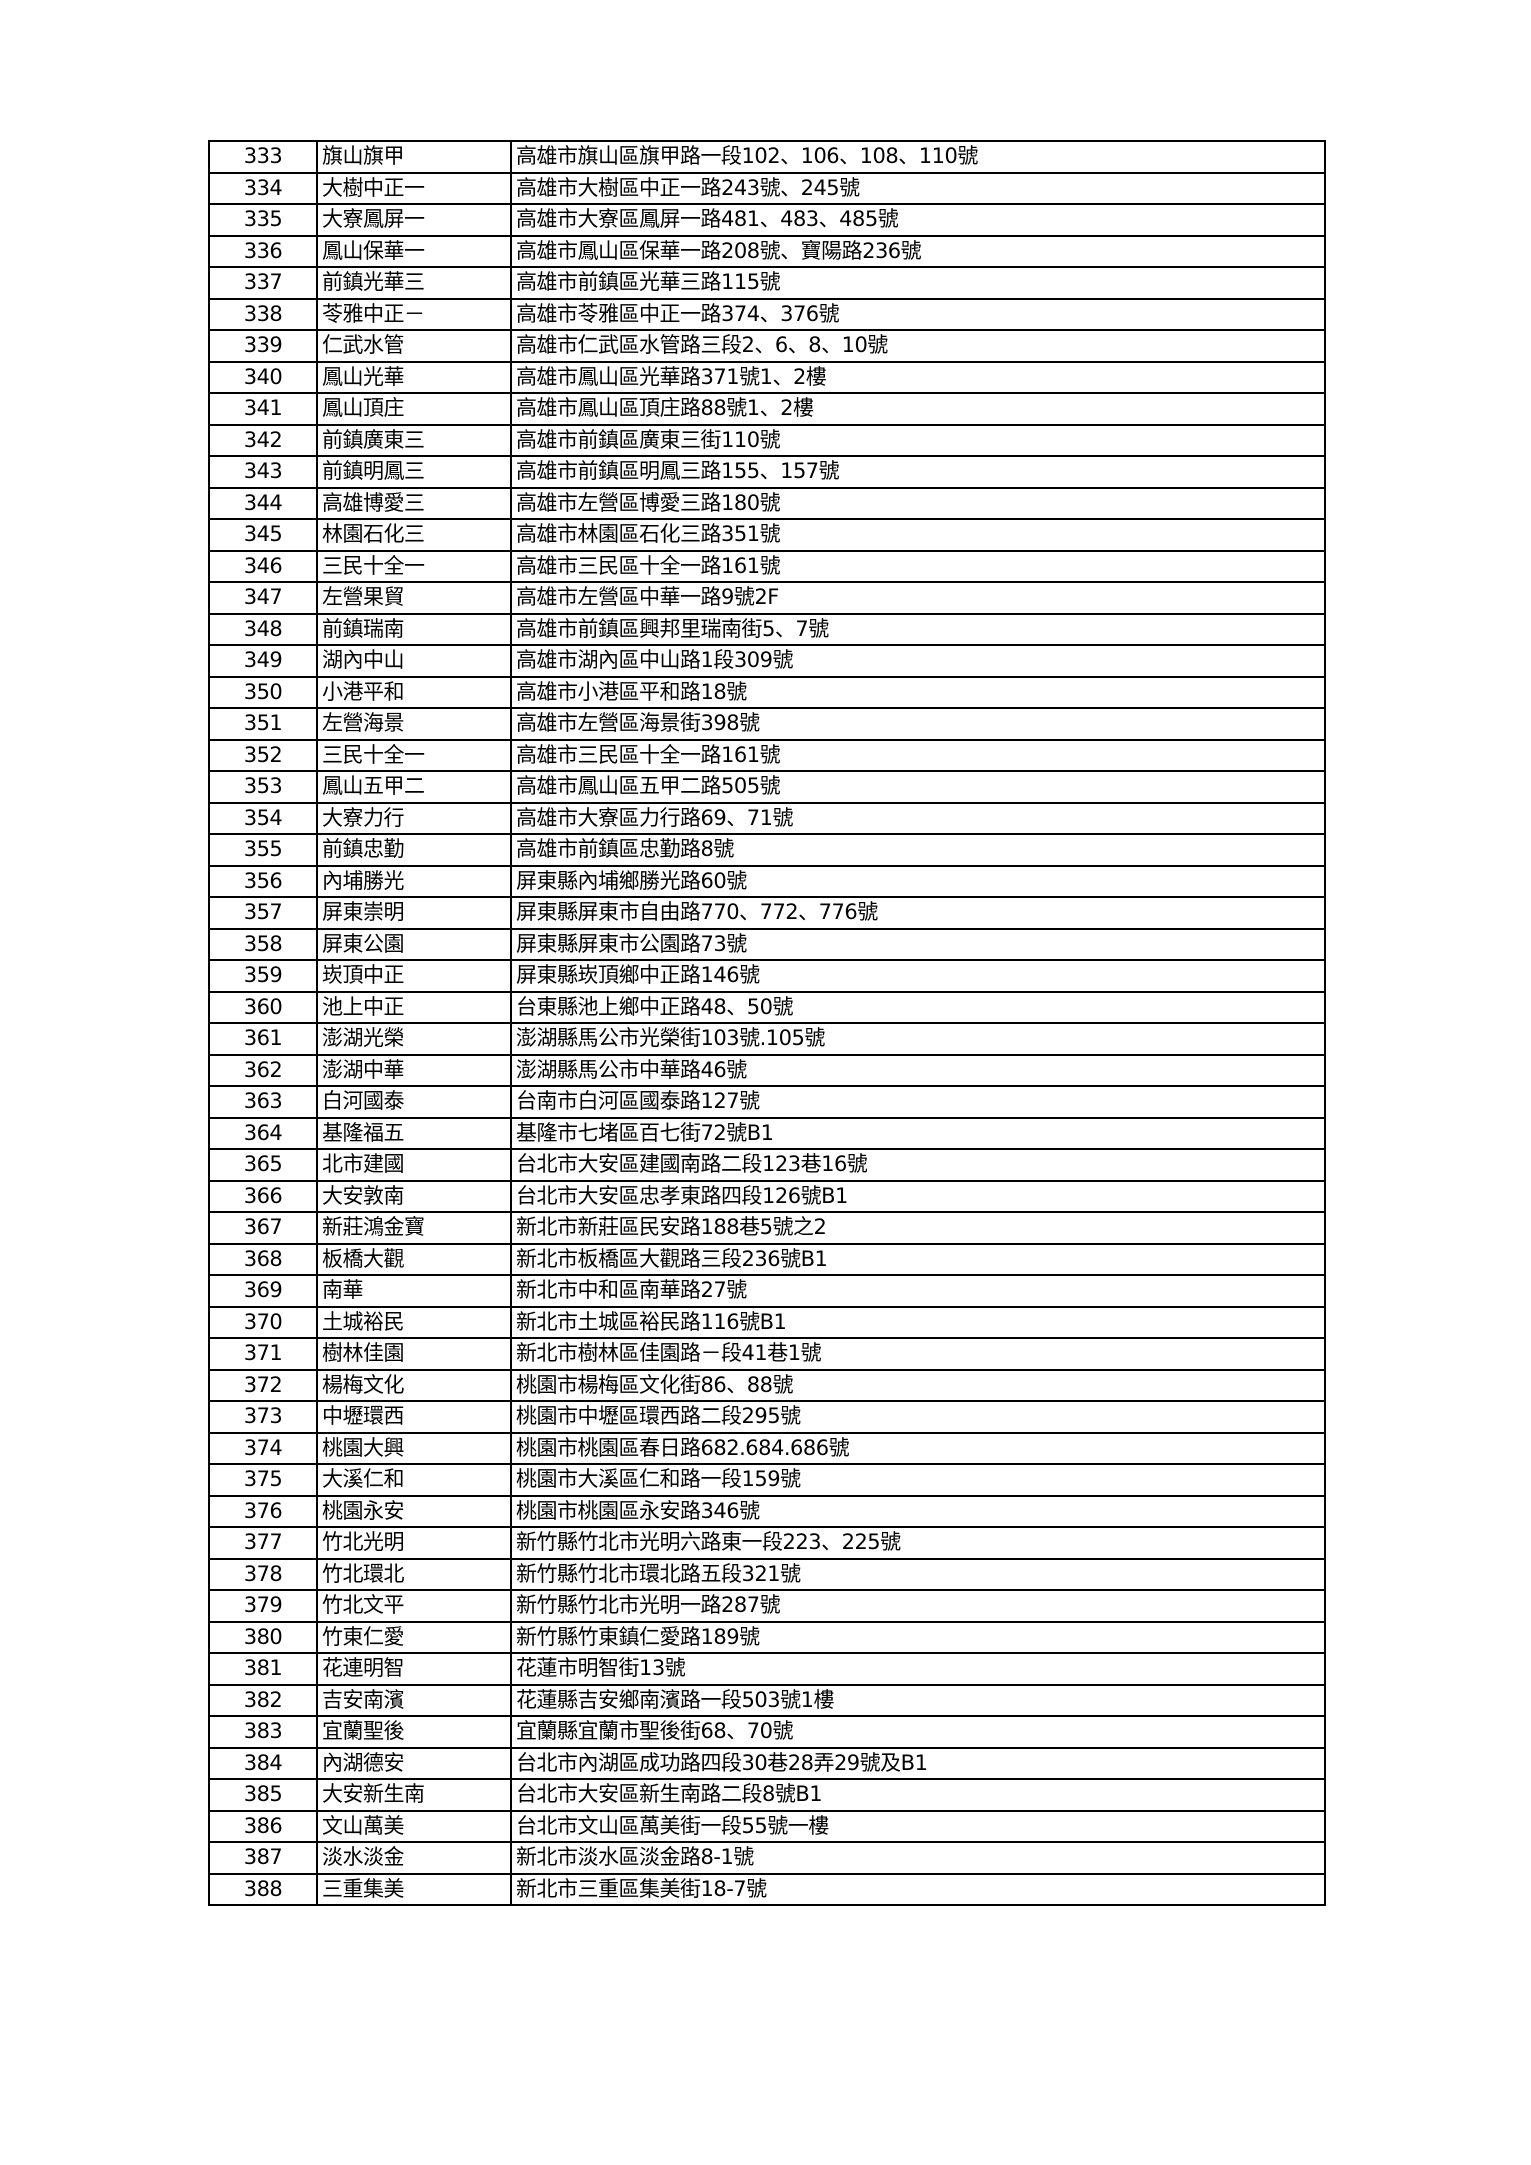 The height and width of the screenshot is (2165, 1531). What do you see at coordinates (767, 1039) in the screenshot?
I see `table-row: 361 澎湖光榮 澎湖縣馬公市光榮街103號.105號` at bounding box center [767, 1039].